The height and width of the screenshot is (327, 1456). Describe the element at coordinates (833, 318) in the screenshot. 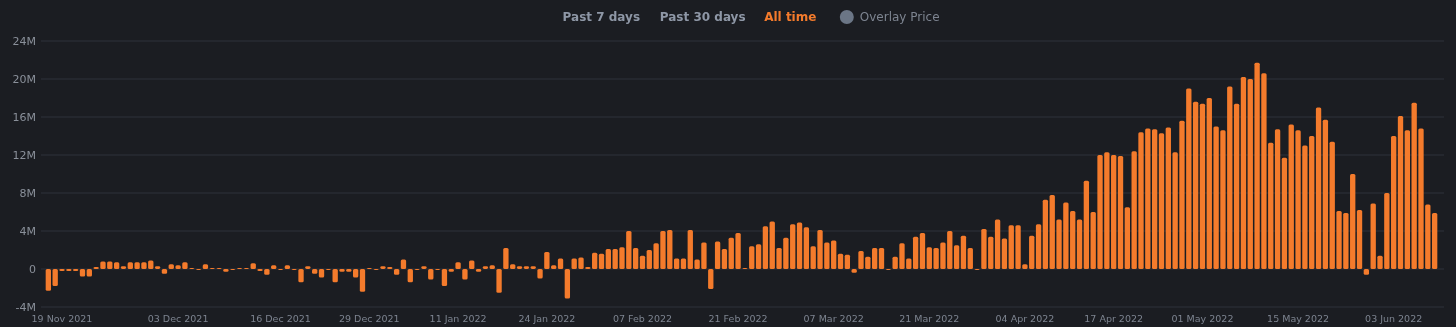

I see `x-tick-label: 07 Mar 2022` at that location.